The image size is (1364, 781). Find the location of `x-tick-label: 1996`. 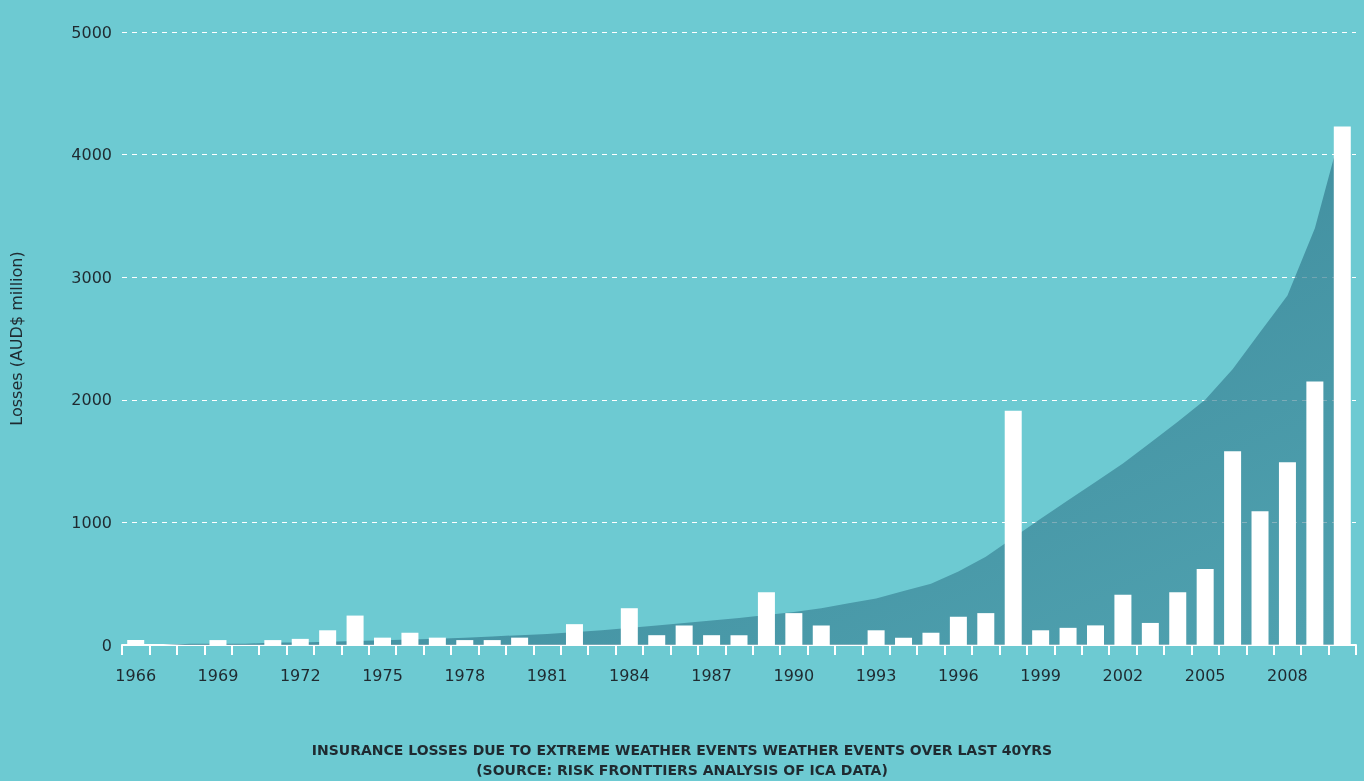

x-tick-label: 1996 is located at coordinates (958, 675).